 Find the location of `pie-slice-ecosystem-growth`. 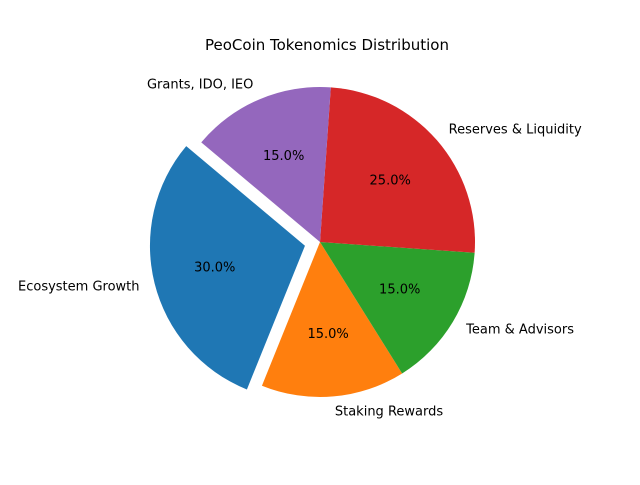

pie-slice-ecosystem-growth is located at coordinates (227, 268).